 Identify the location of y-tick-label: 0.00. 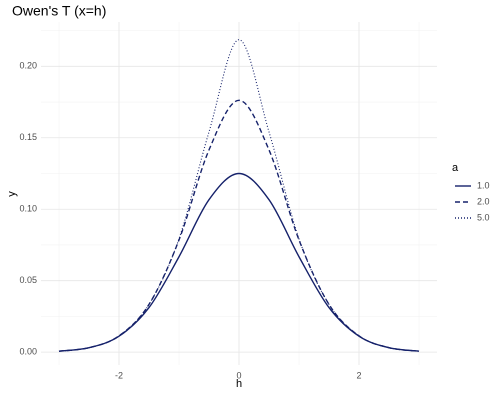
(28, 352).